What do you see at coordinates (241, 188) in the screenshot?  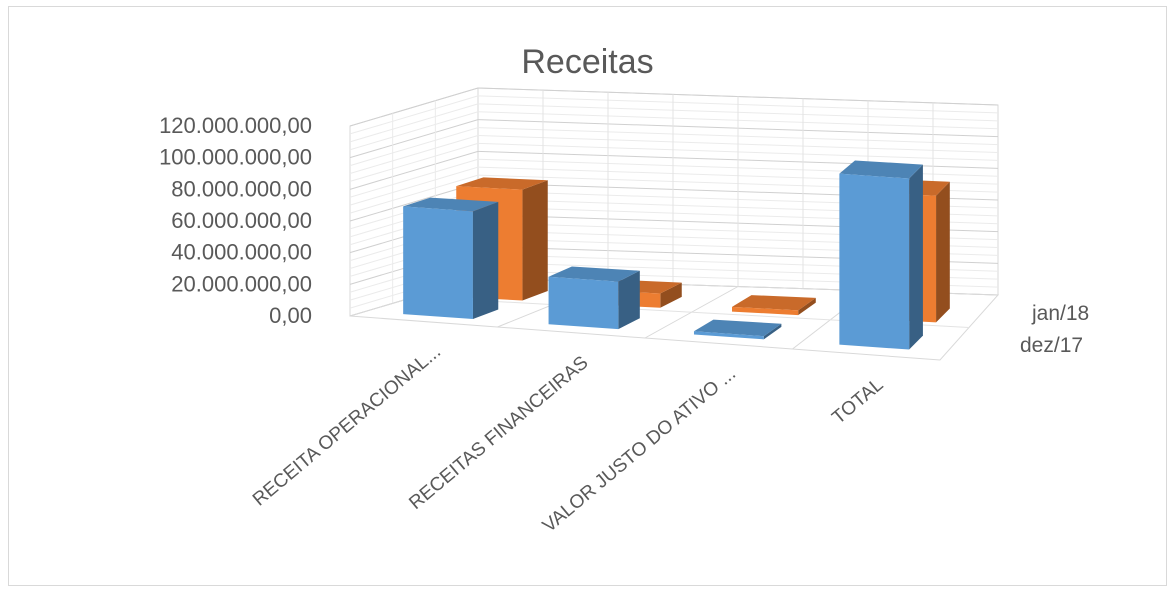 I see `y-tick-label: 80.000.000,00` at bounding box center [241, 188].